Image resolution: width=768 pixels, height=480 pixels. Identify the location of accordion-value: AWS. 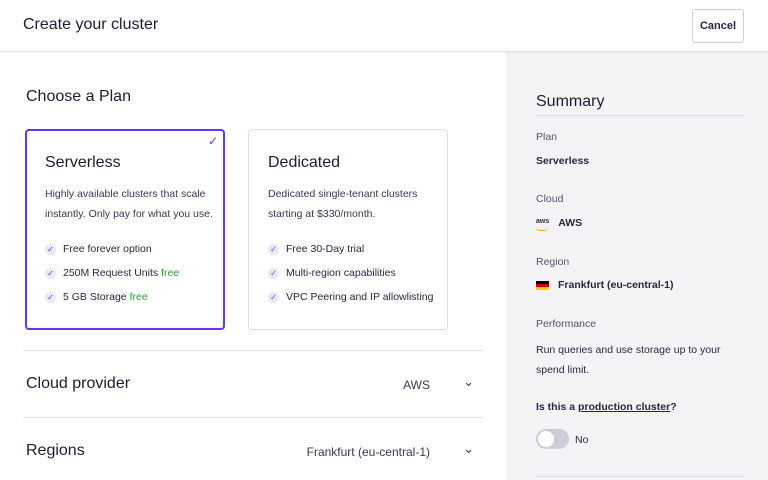
(416, 385).